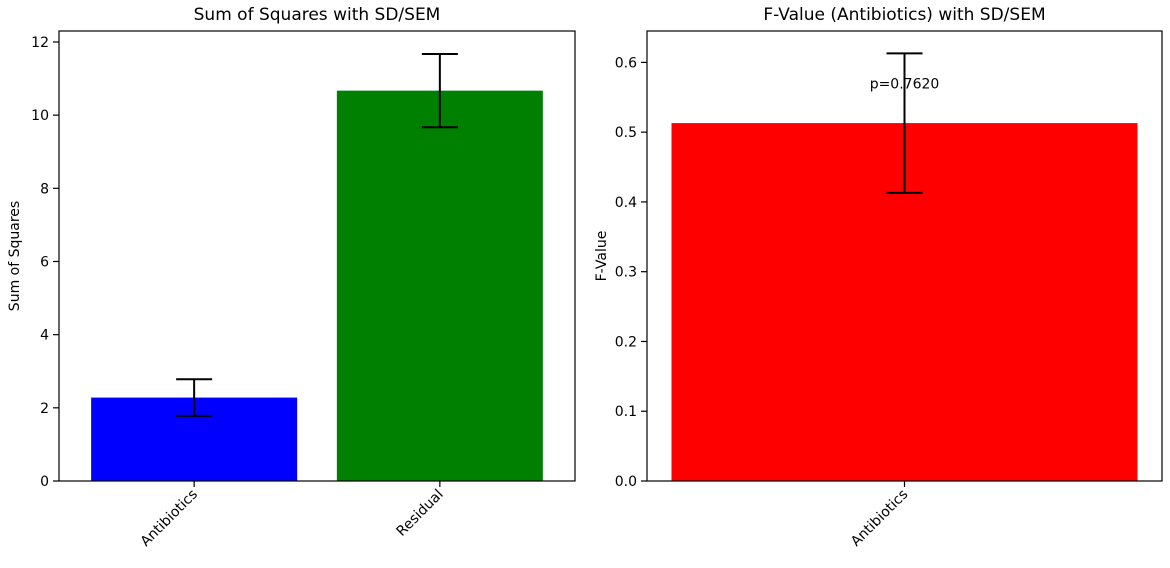 The image size is (1170, 568). I want to click on p-value-annotation: p=0.7620, so click(905, 84).